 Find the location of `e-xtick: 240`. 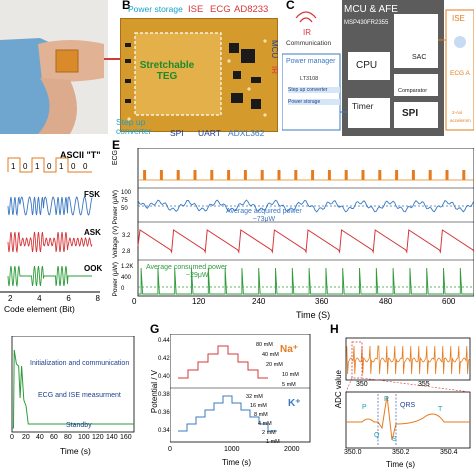

e-xtick: 240 is located at coordinates (259, 301).